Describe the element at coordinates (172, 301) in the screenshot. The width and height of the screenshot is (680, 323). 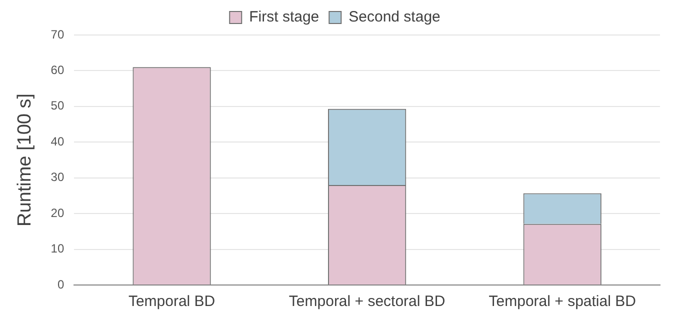
I see `x-tick-label: Temporal BD` at that location.